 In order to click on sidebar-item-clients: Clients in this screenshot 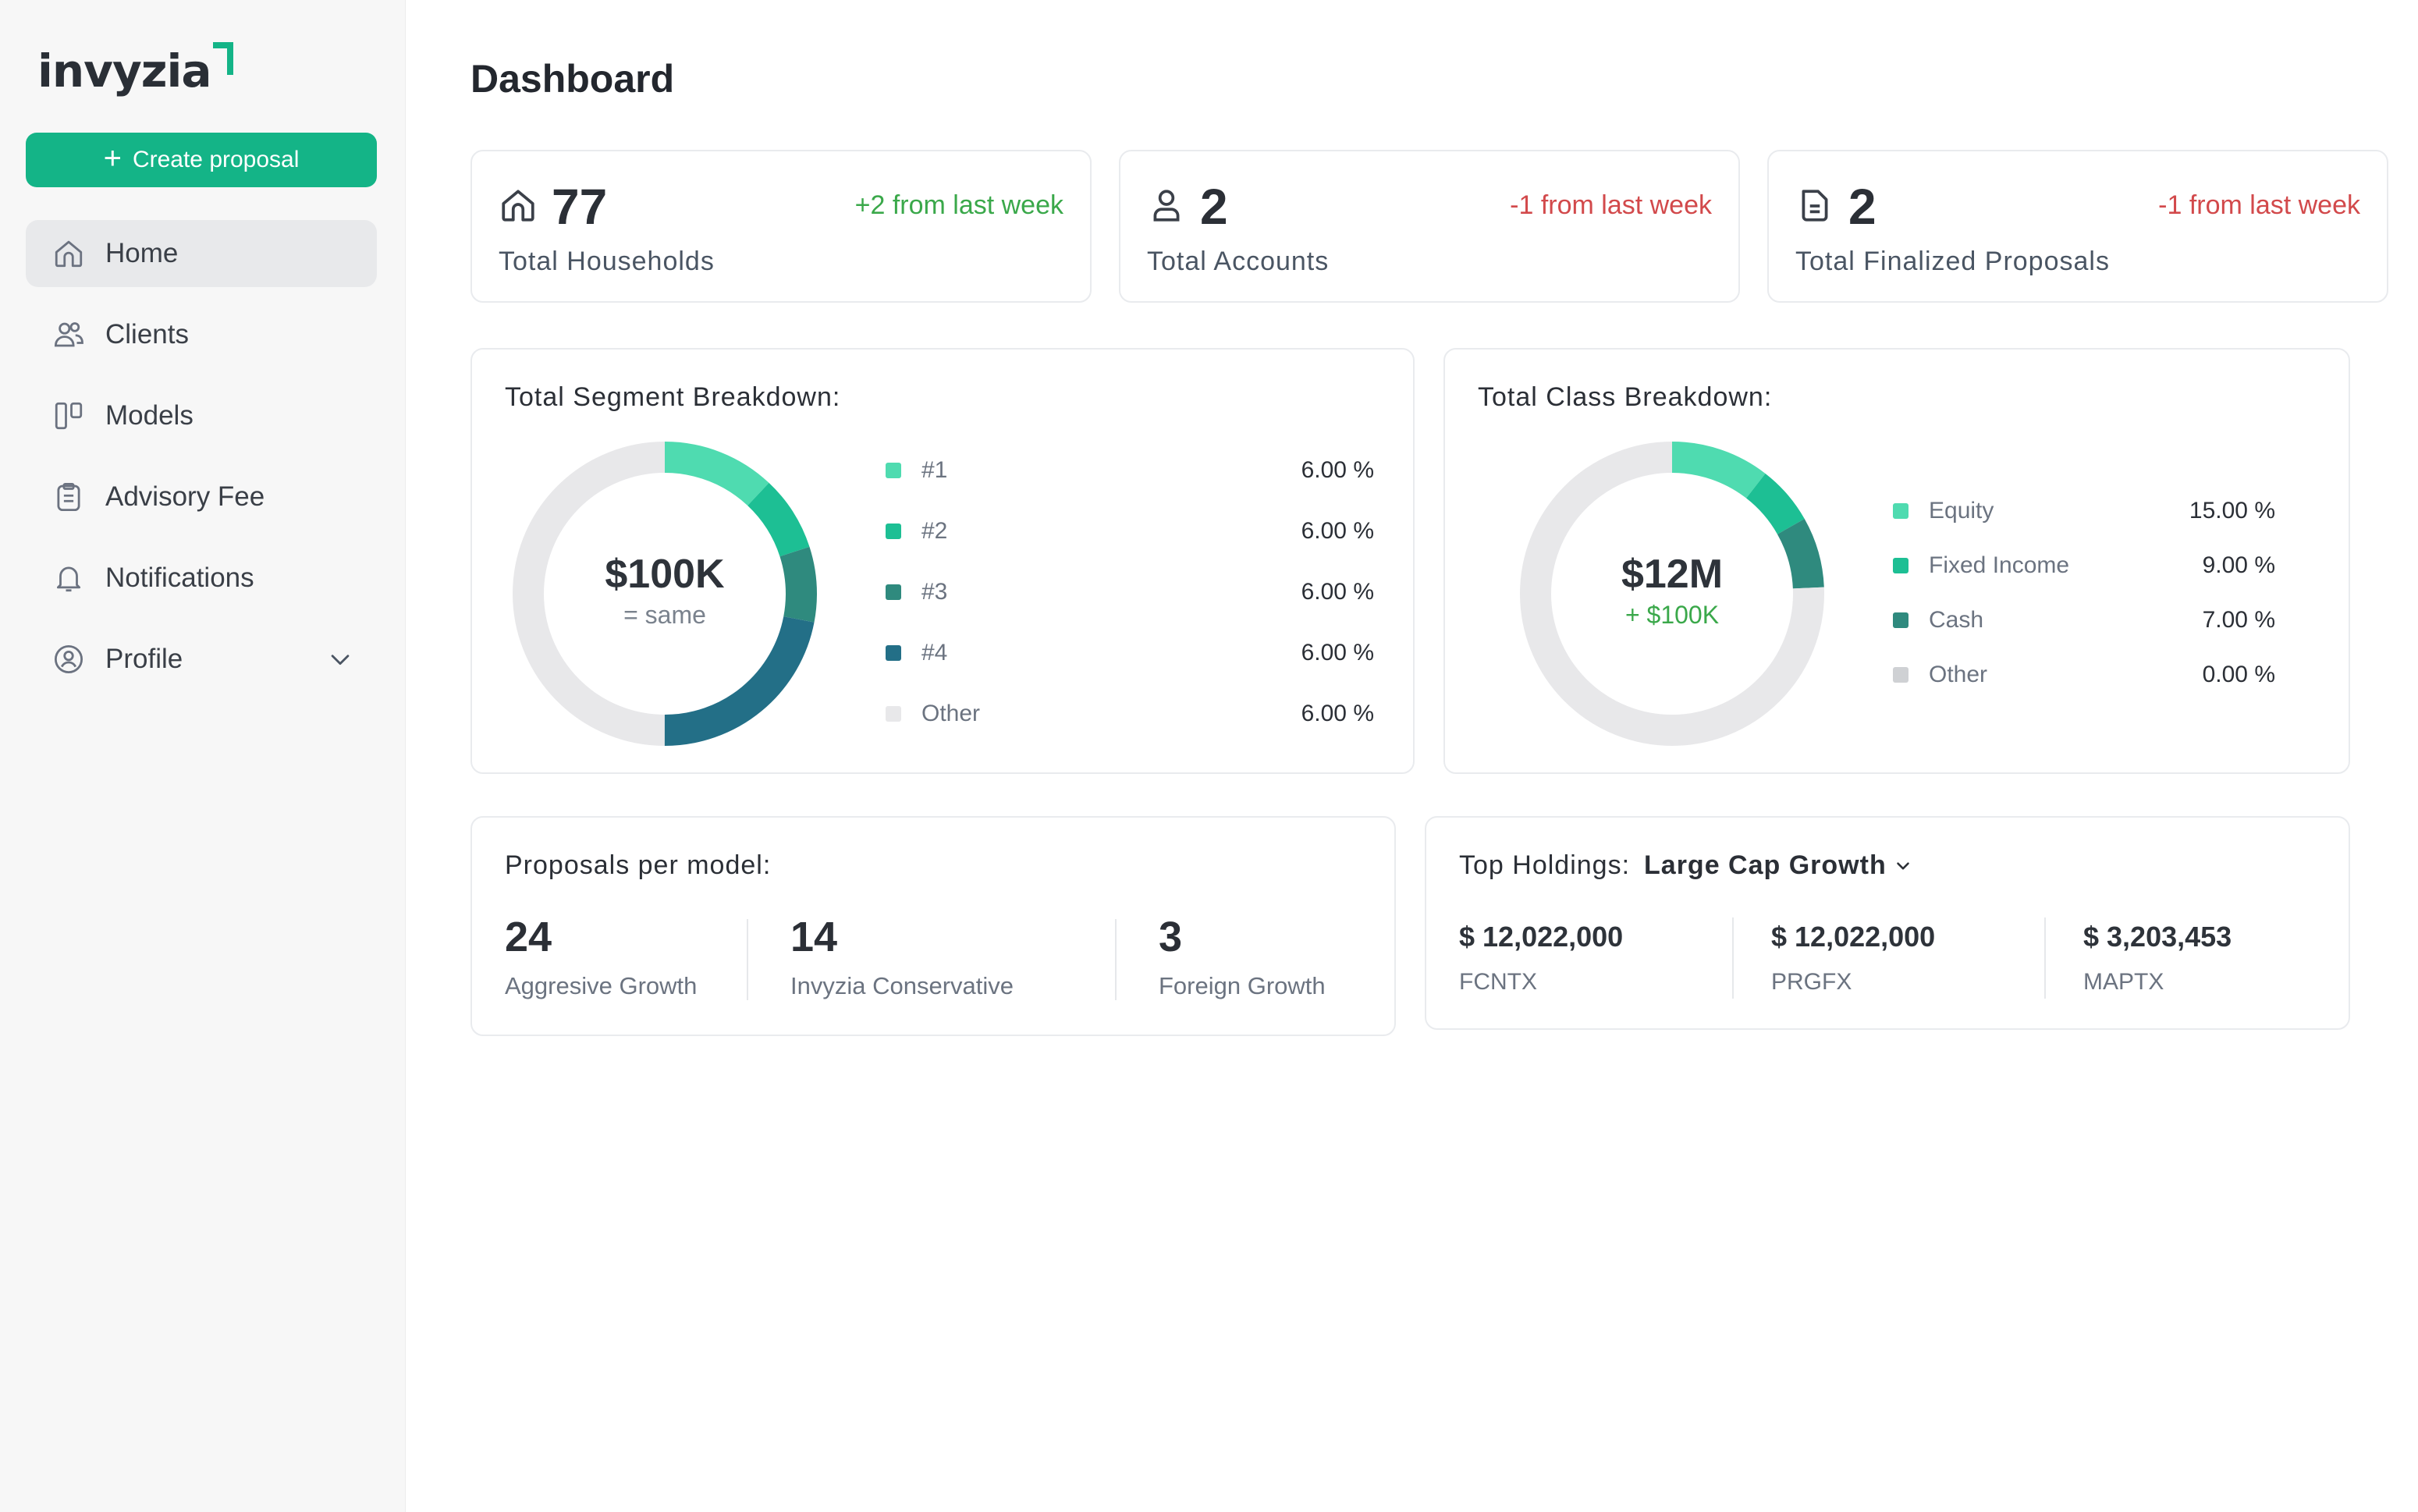, I will do `click(201, 335)`.